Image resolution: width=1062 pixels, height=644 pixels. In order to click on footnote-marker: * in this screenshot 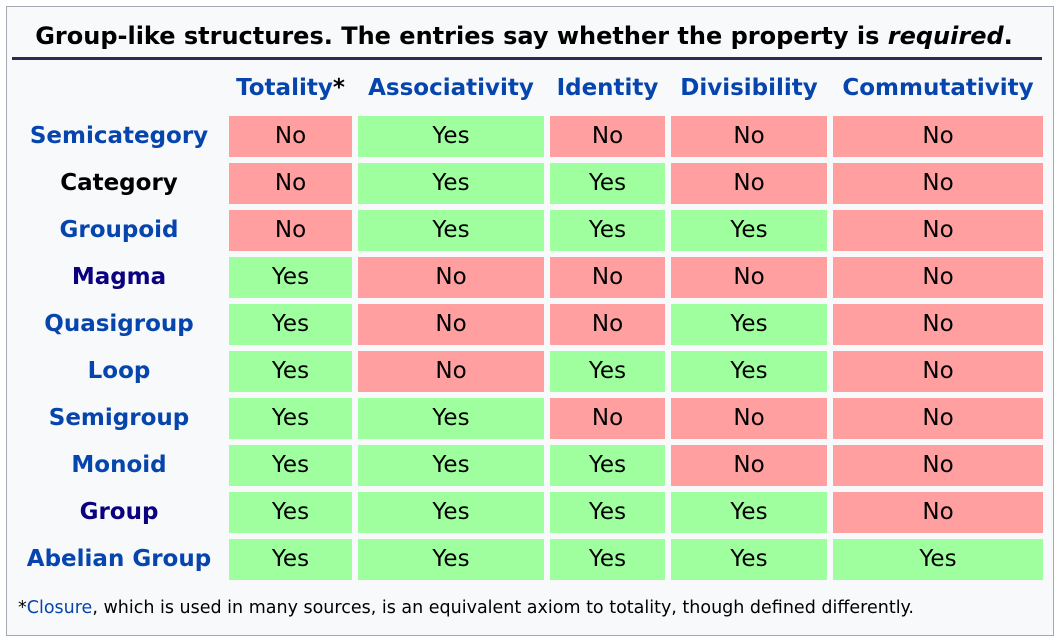, I will do `click(338, 88)`.